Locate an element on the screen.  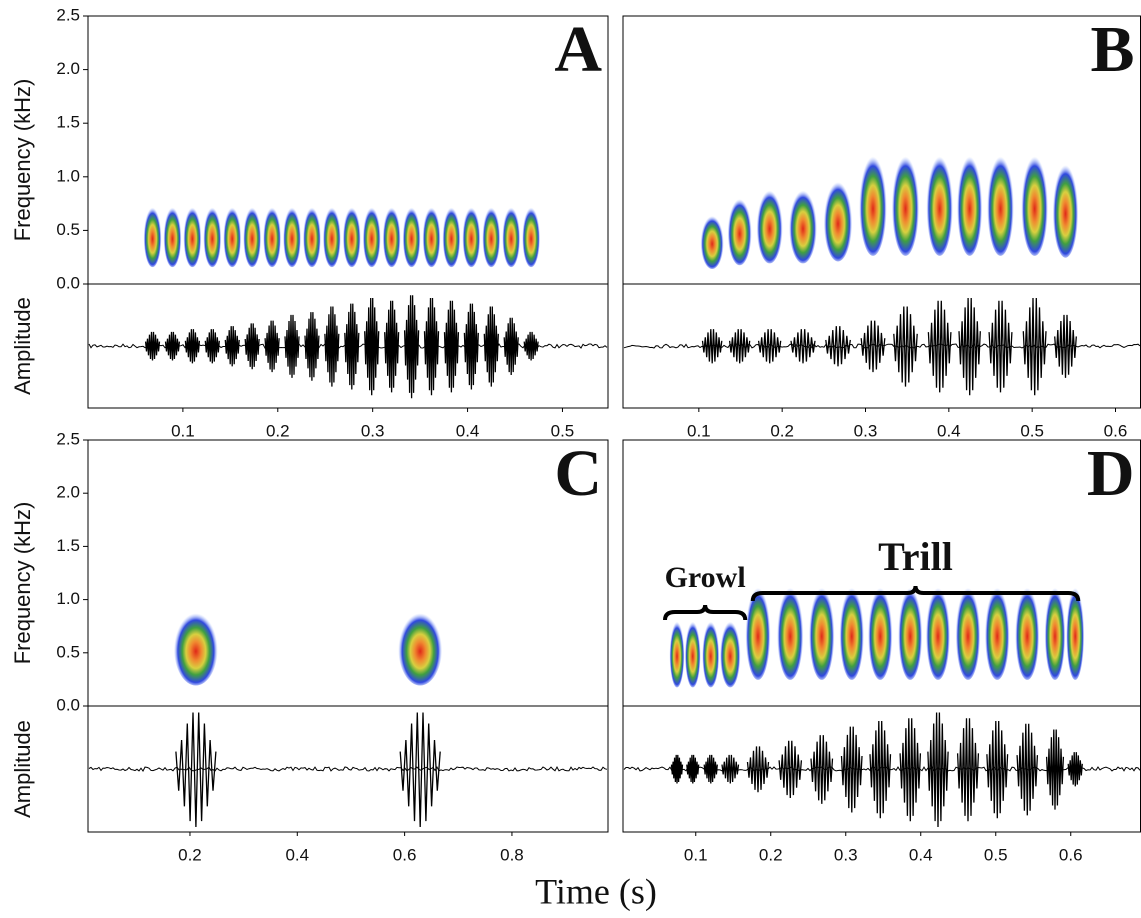
annotation: Trill is located at coordinates (915, 556).